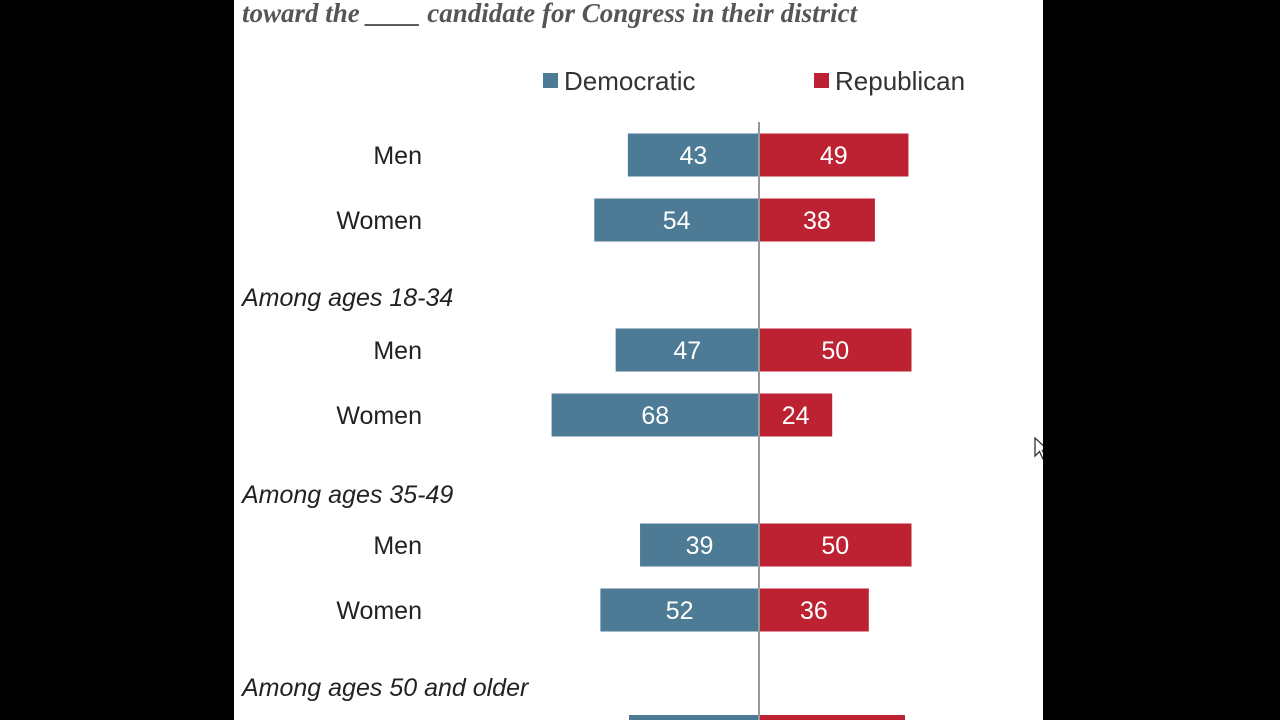  I want to click on legend-label-republican: Republican, so click(900, 81).